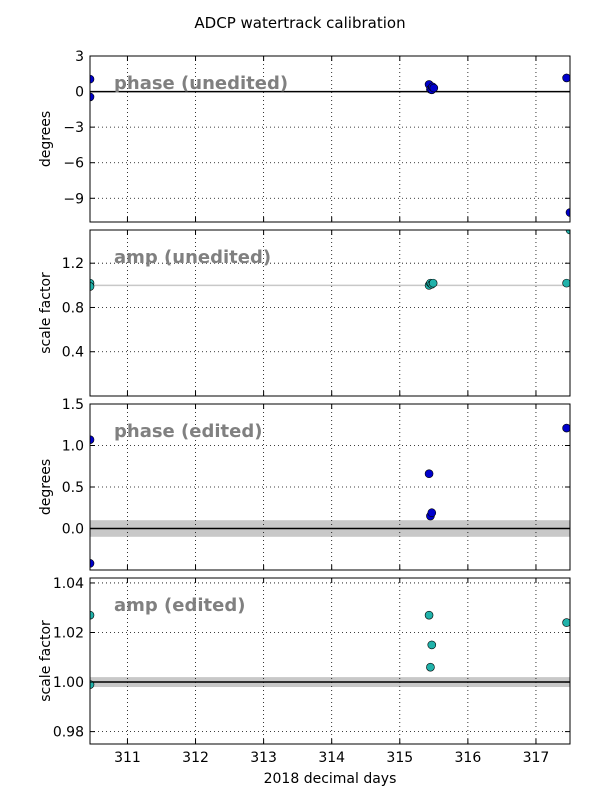 The height and width of the screenshot is (800, 600). Describe the element at coordinates (73, 164) in the screenshot. I see `y-tick-label: −6` at that location.